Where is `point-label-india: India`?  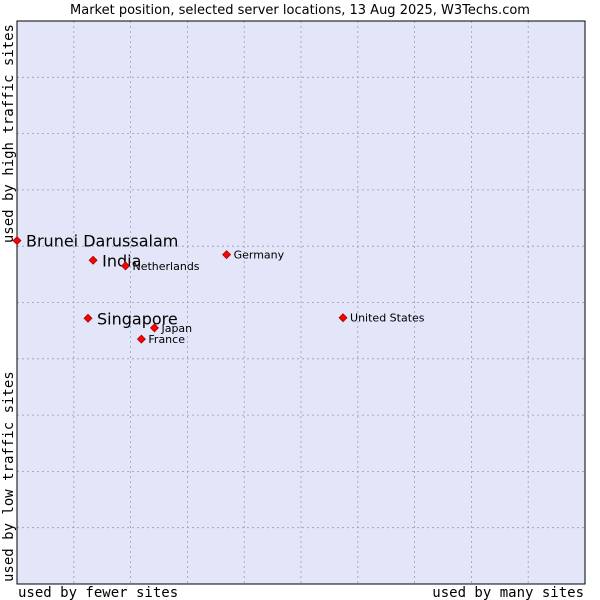
point-label-india: India is located at coordinates (121, 260).